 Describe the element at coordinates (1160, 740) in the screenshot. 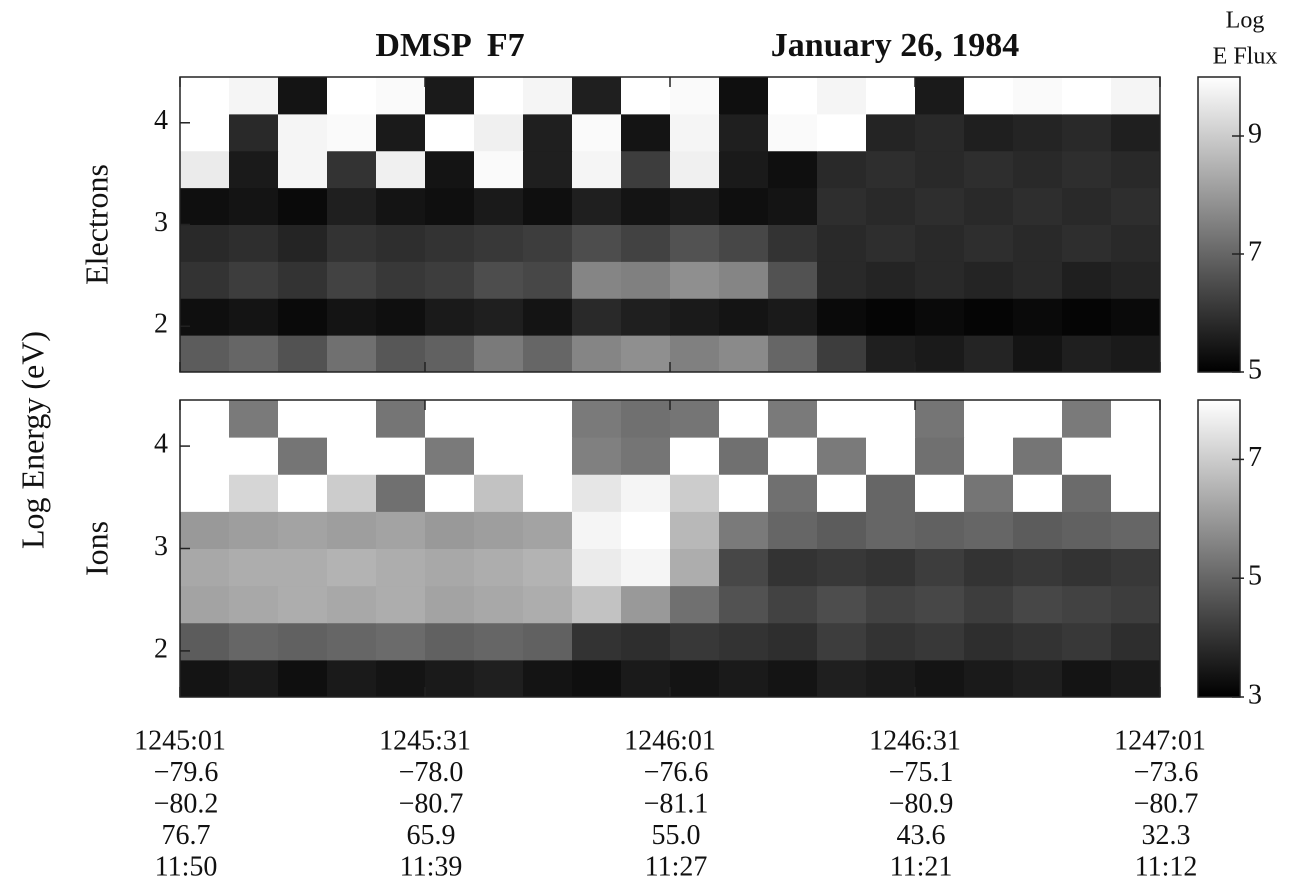

I see `x-tick-label: 1247:01` at that location.